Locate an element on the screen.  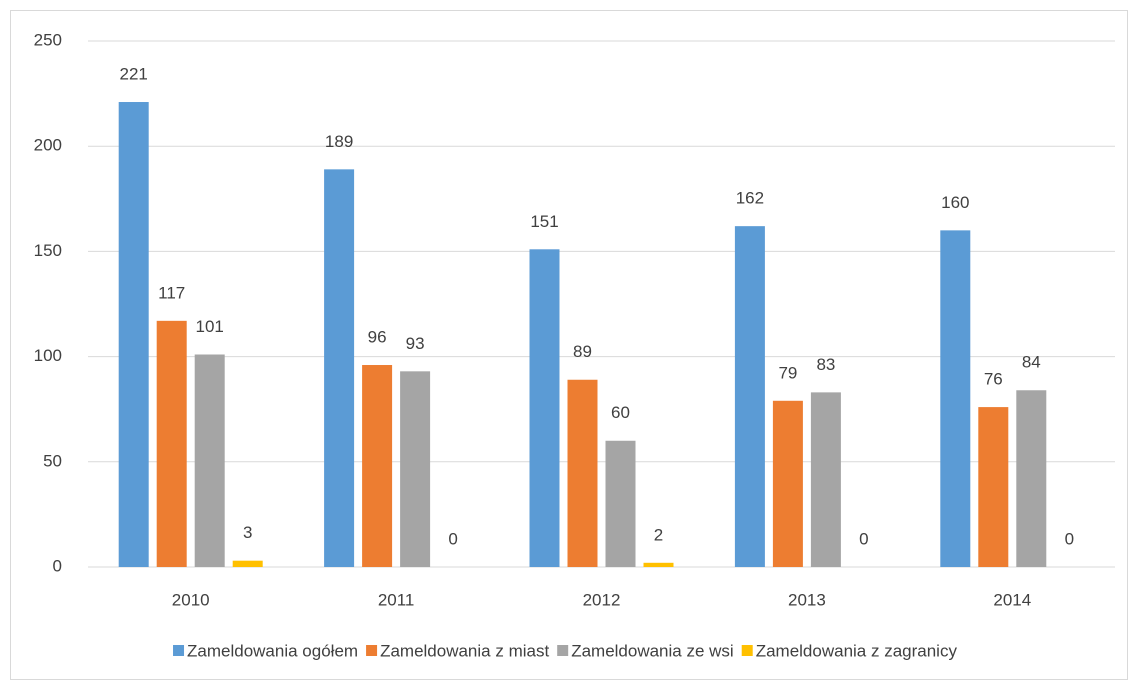
data-label: 76 is located at coordinates (993, 379).